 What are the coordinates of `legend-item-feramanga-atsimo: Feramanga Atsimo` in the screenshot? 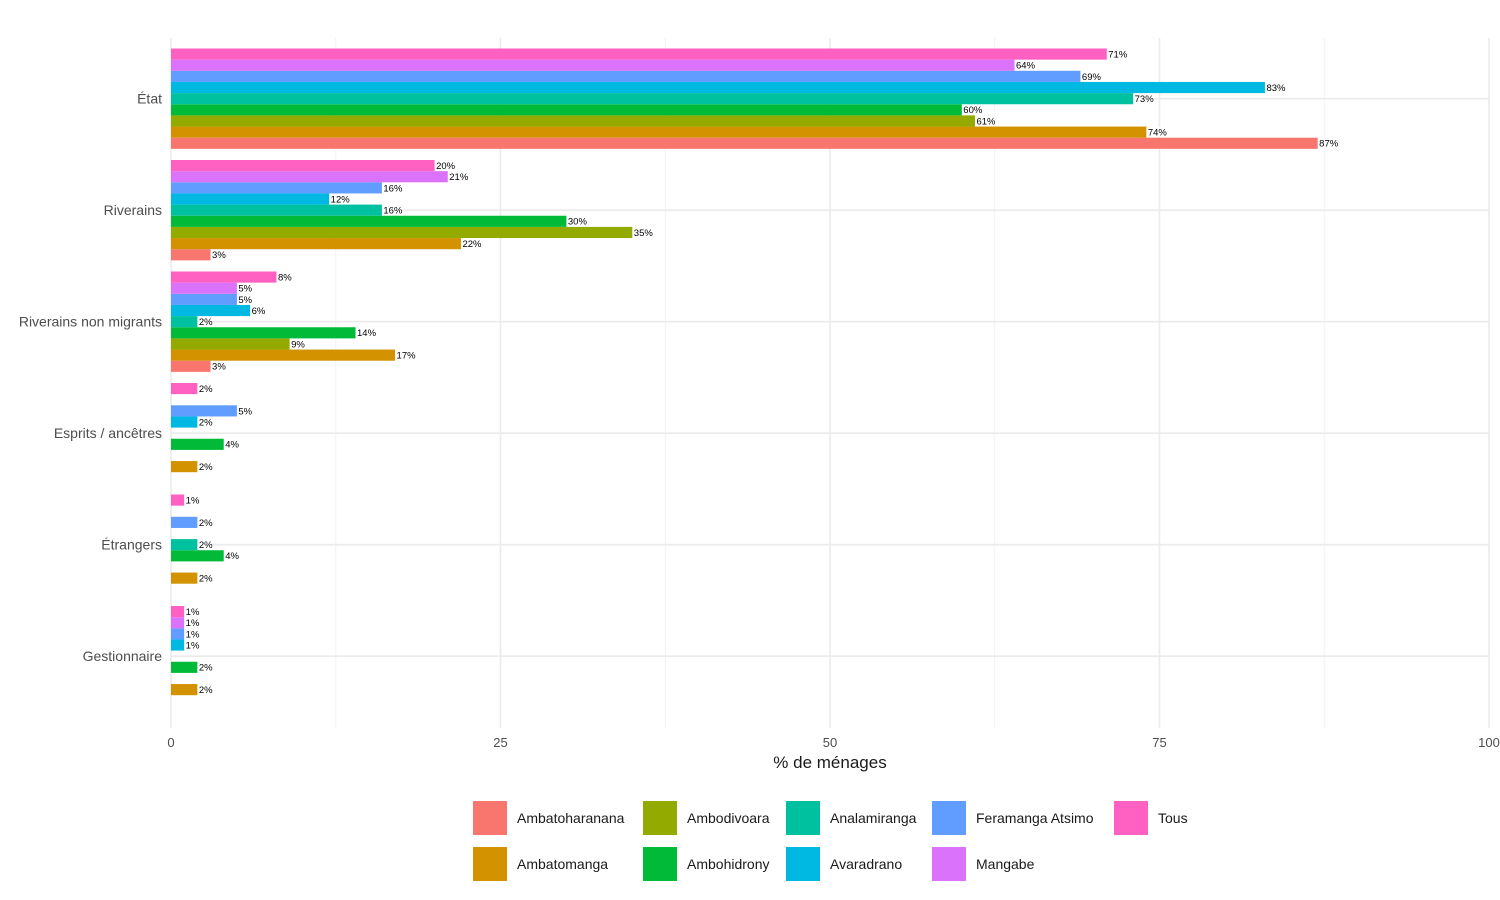 It's located at (1013, 818).